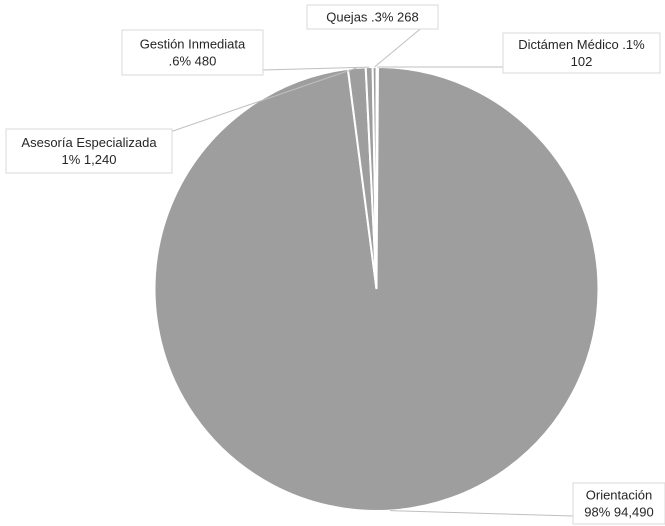 The width and height of the screenshot is (665, 526). I want to click on data-label: Asesoría Especializada, so click(89, 142).